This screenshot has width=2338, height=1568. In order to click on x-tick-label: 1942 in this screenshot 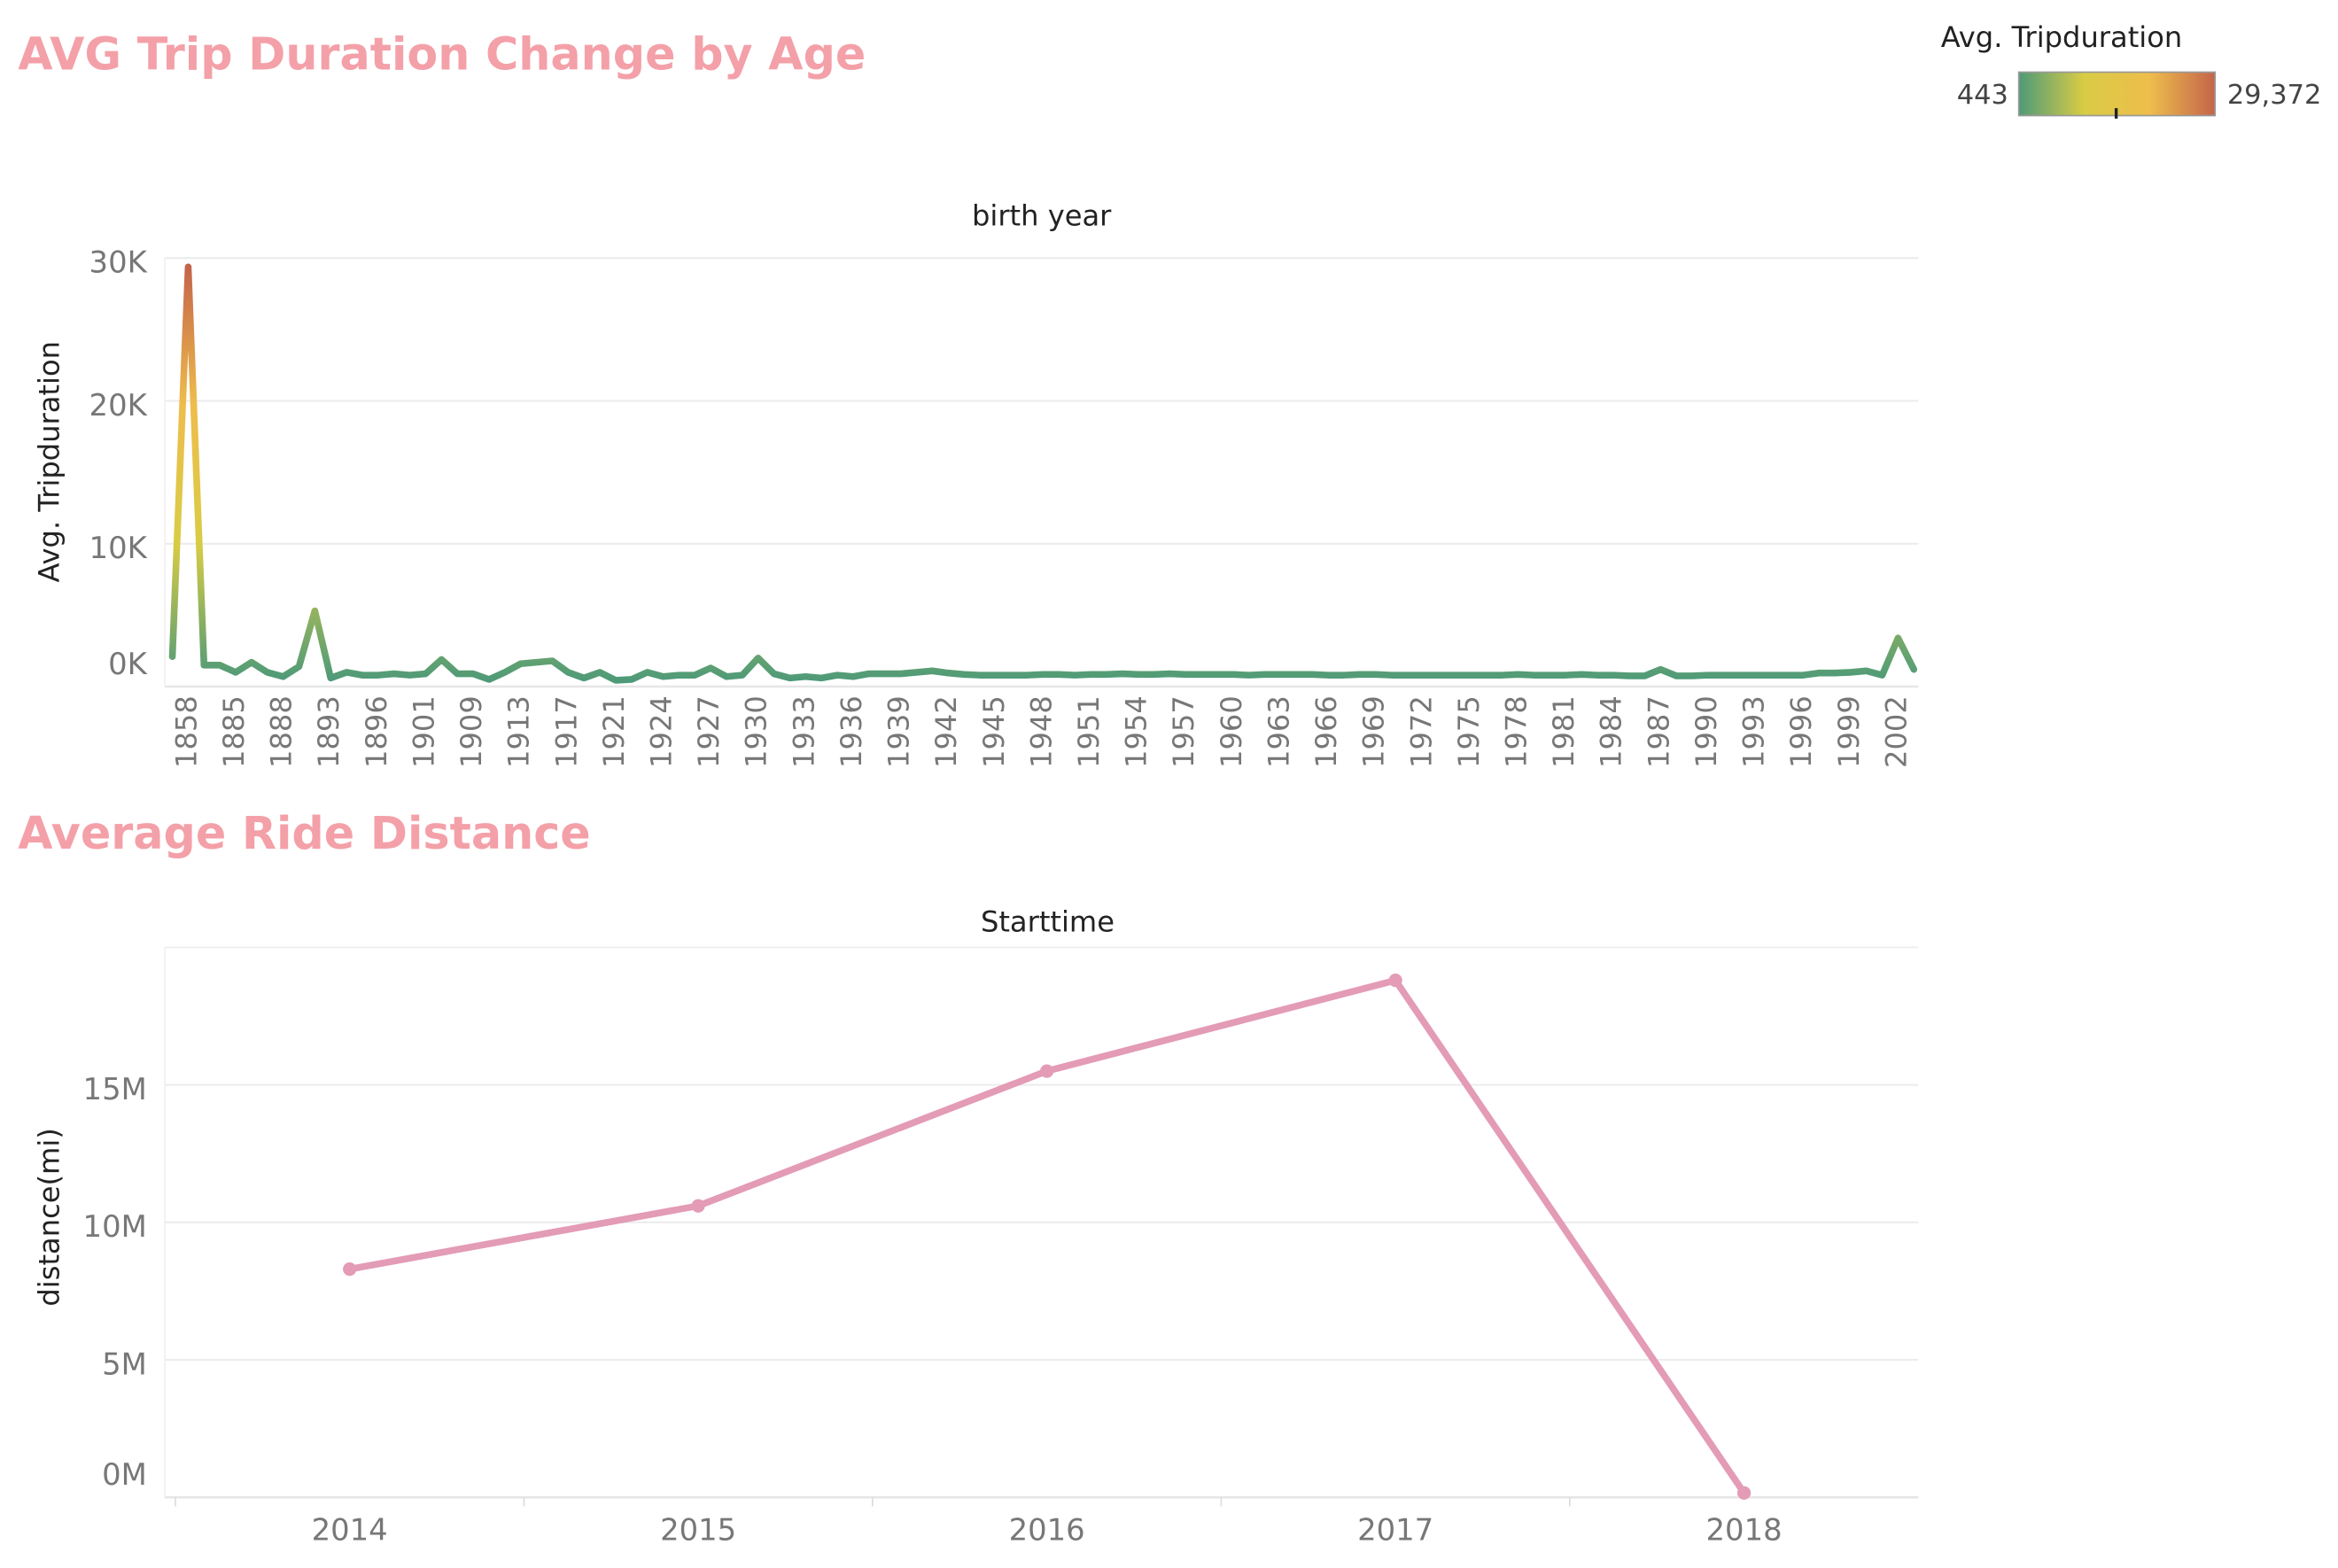, I will do `click(946, 731)`.